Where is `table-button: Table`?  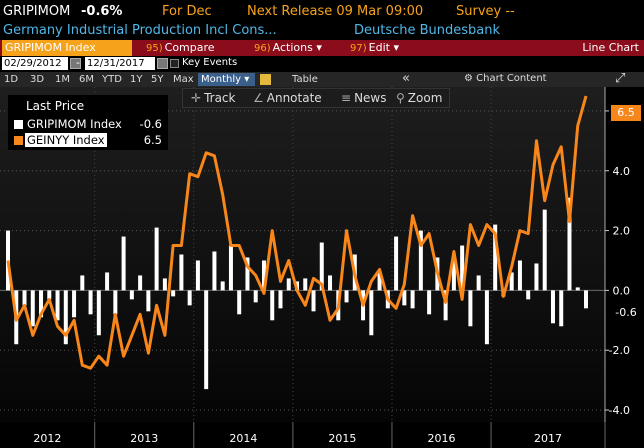 table-button: Table is located at coordinates (305, 79).